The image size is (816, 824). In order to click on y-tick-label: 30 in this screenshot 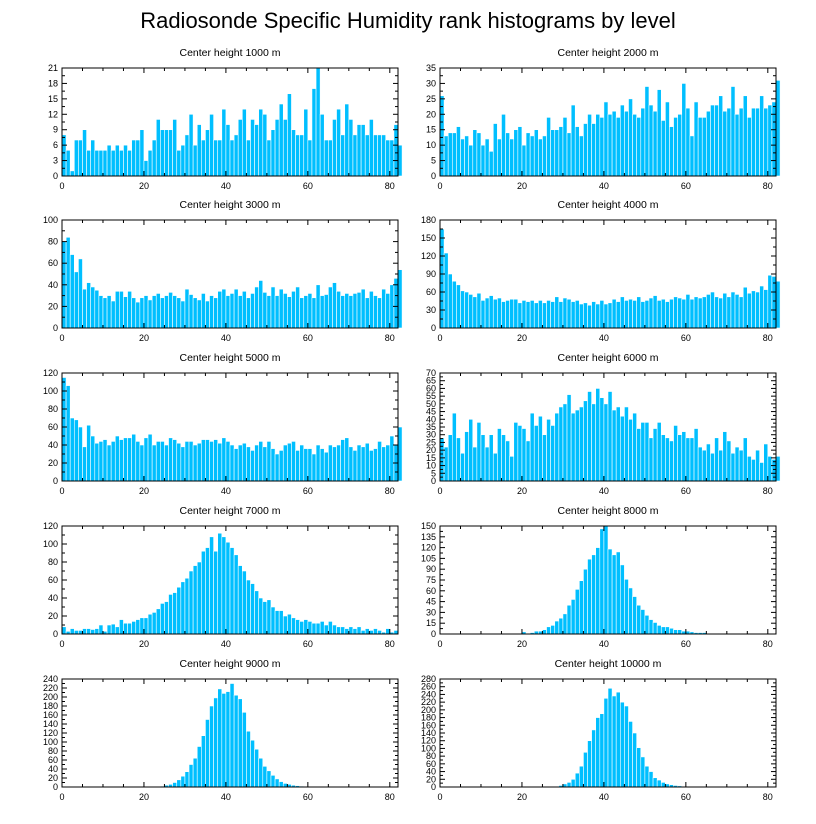, I will do `click(431, 310)`.